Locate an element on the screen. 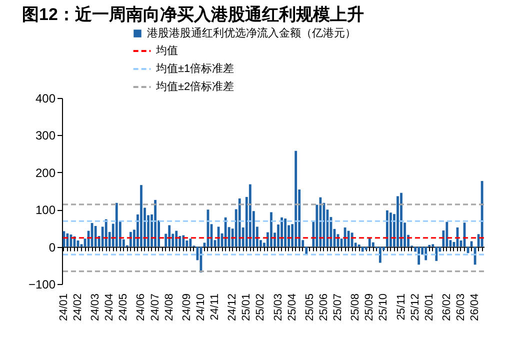  x-tick-label: 25/08 is located at coordinates (356, 308).